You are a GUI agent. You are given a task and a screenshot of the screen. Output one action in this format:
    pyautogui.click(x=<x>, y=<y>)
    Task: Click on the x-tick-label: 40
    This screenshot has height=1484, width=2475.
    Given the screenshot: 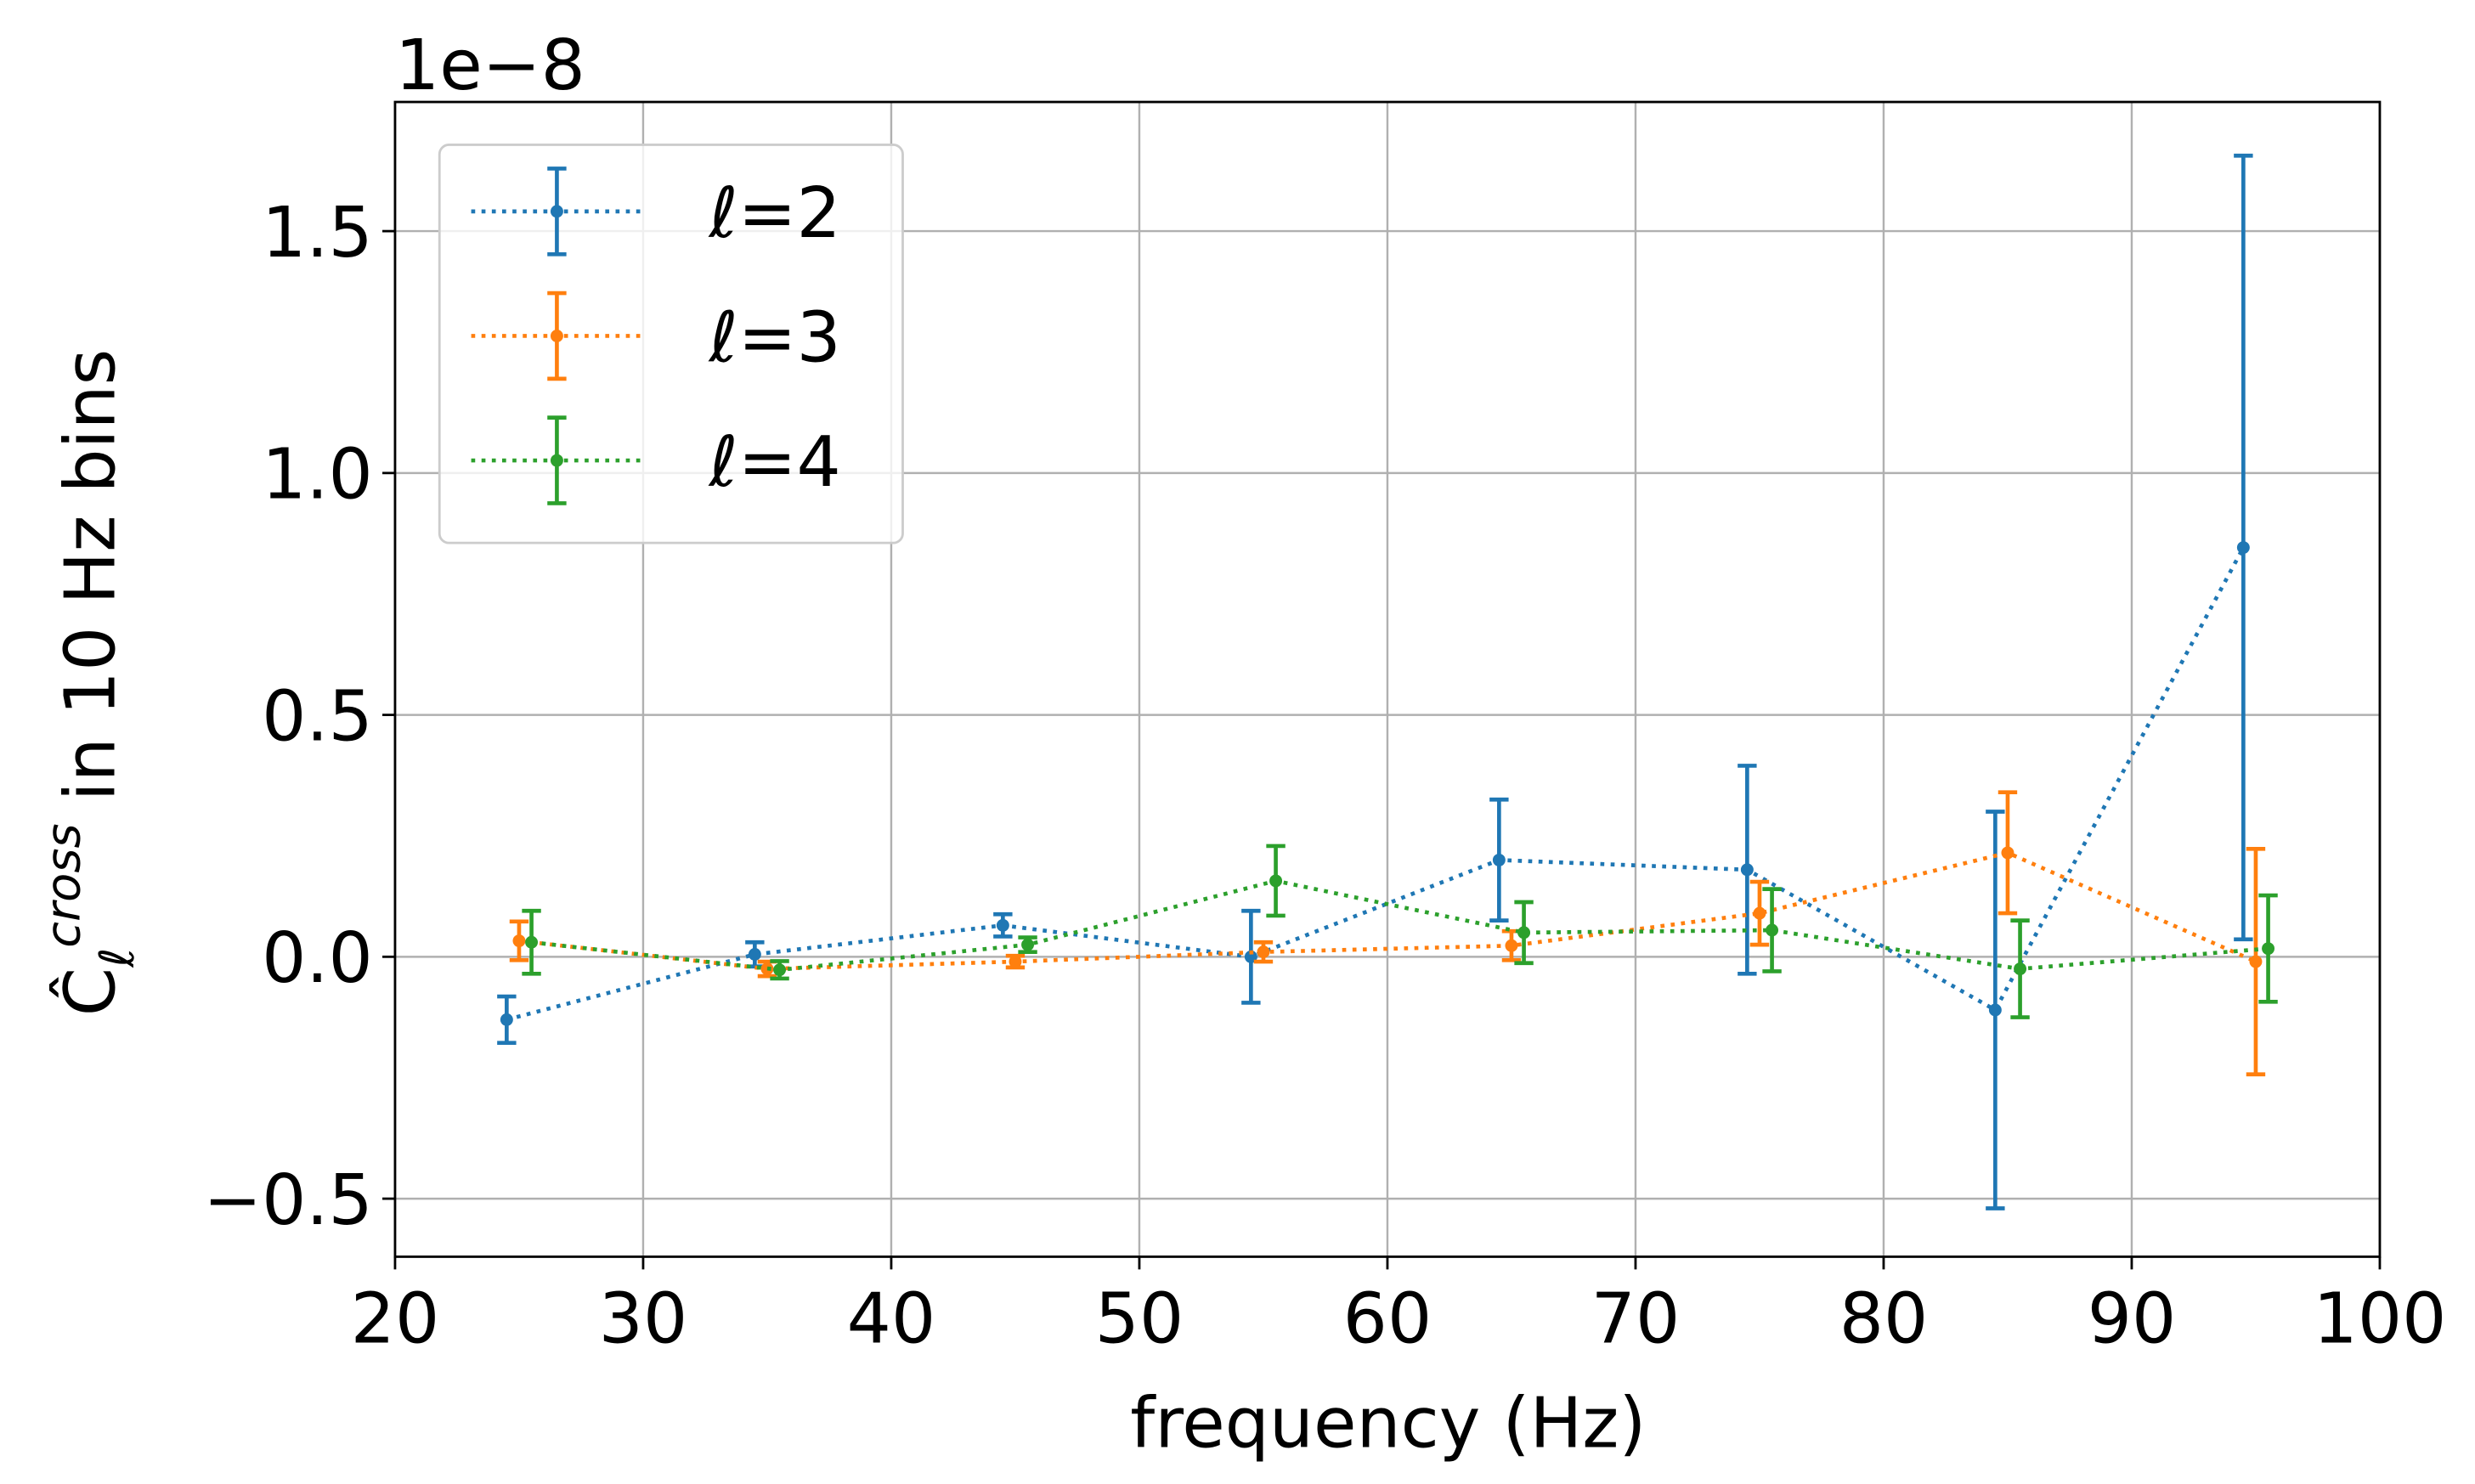 What is the action you would take?
    pyautogui.click(x=891, y=1318)
    